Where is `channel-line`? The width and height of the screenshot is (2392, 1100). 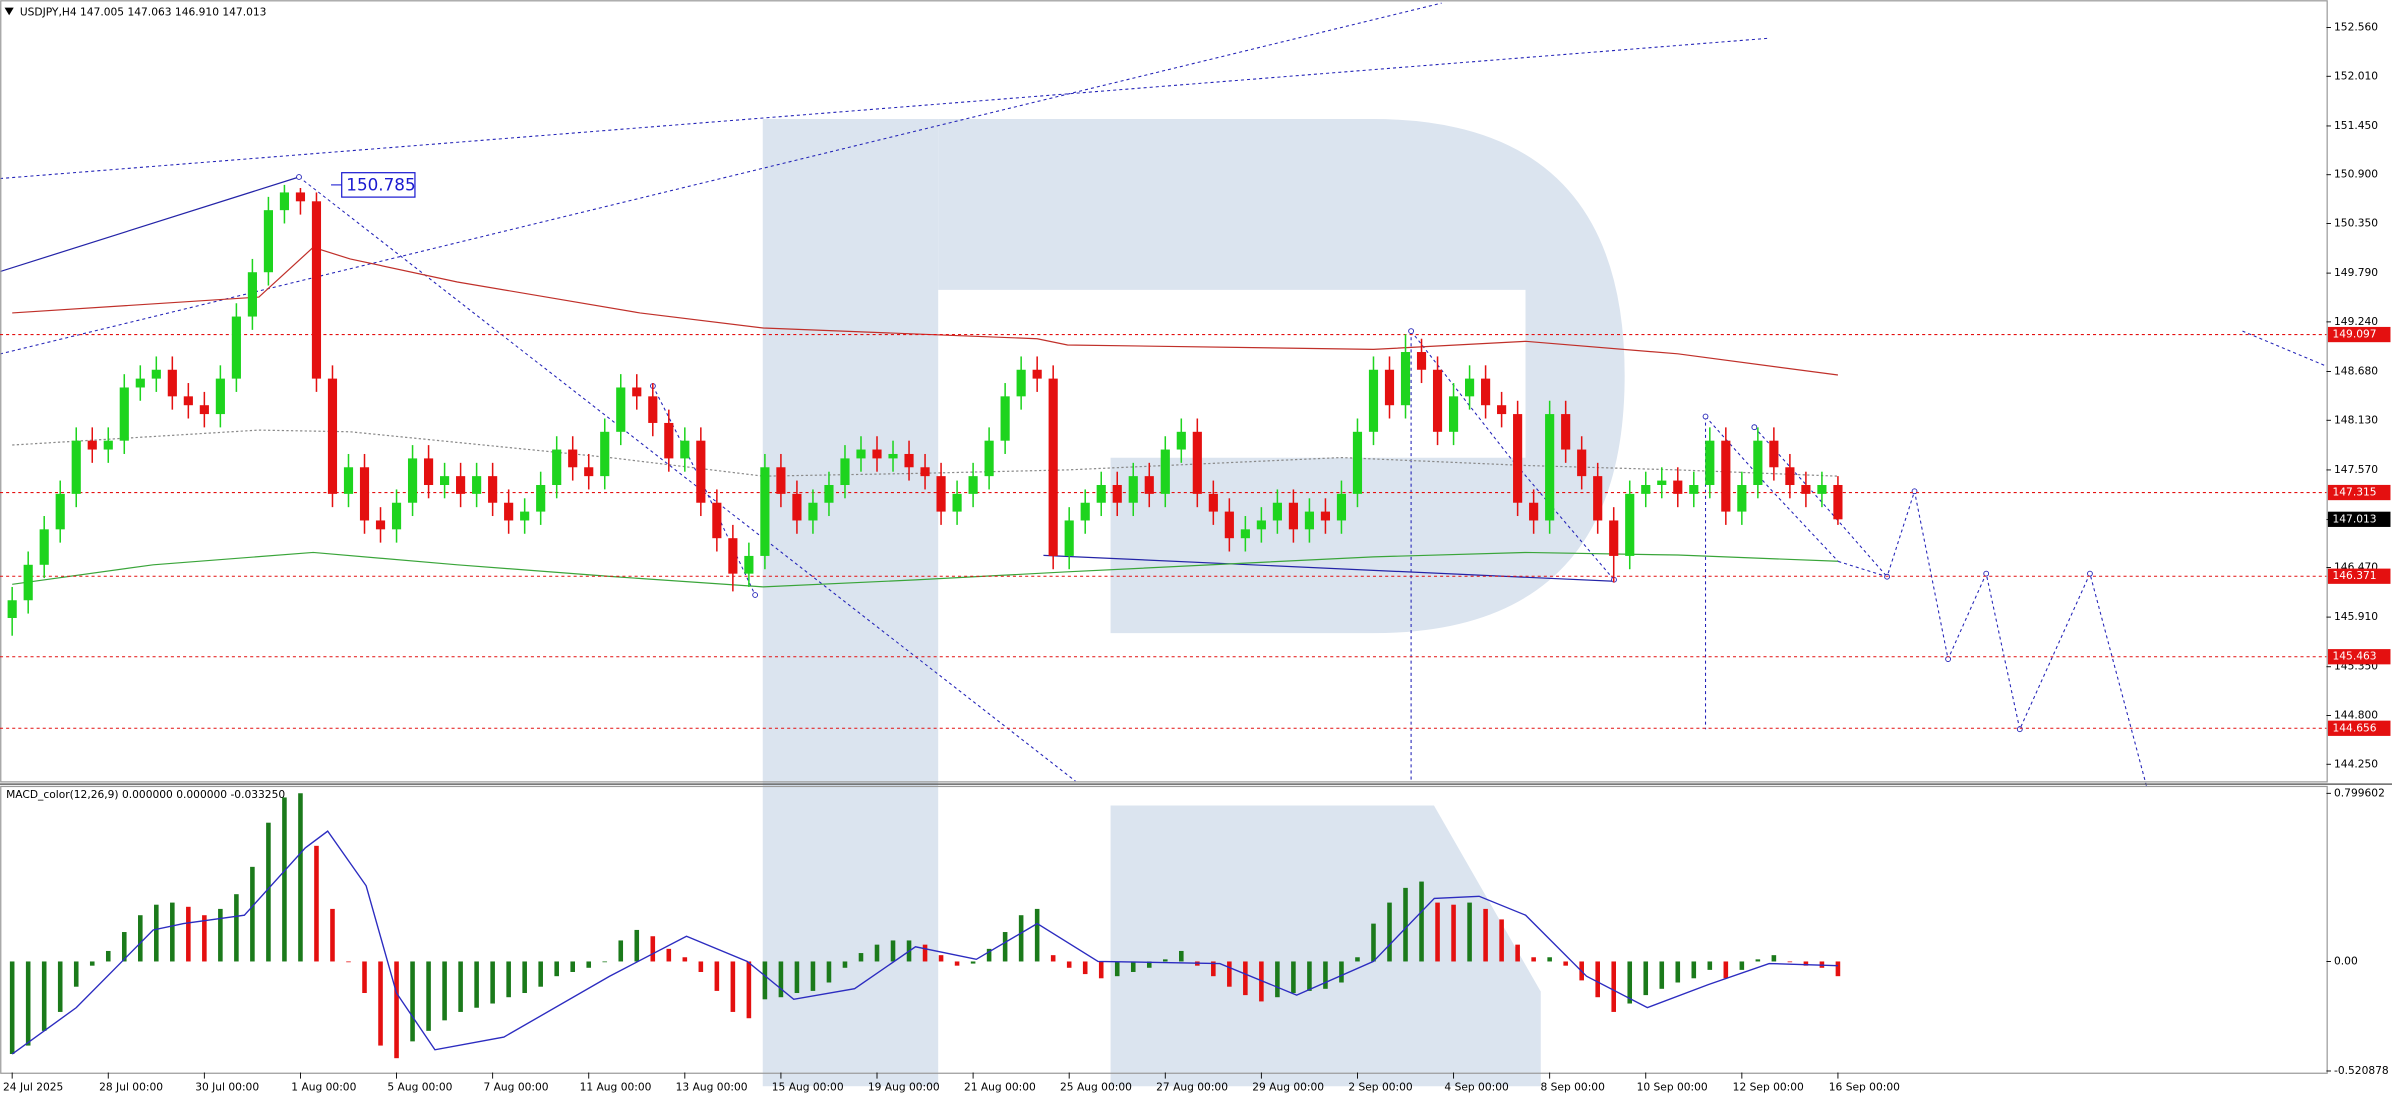 channel-line is located at coordinates (885, 108).